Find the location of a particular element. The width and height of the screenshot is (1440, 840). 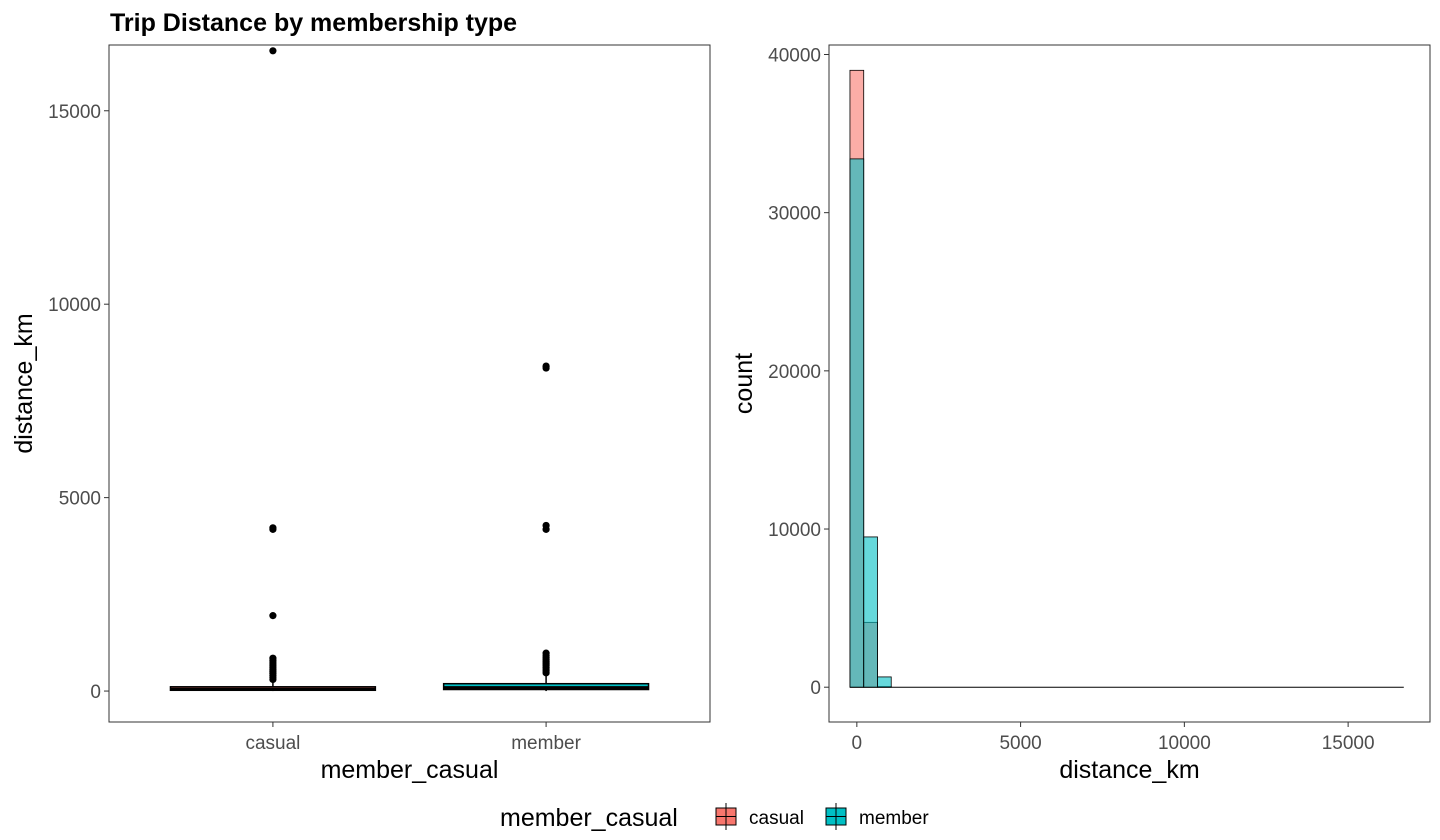

legend-item-casual: casual is located at coordinates (759, 816).